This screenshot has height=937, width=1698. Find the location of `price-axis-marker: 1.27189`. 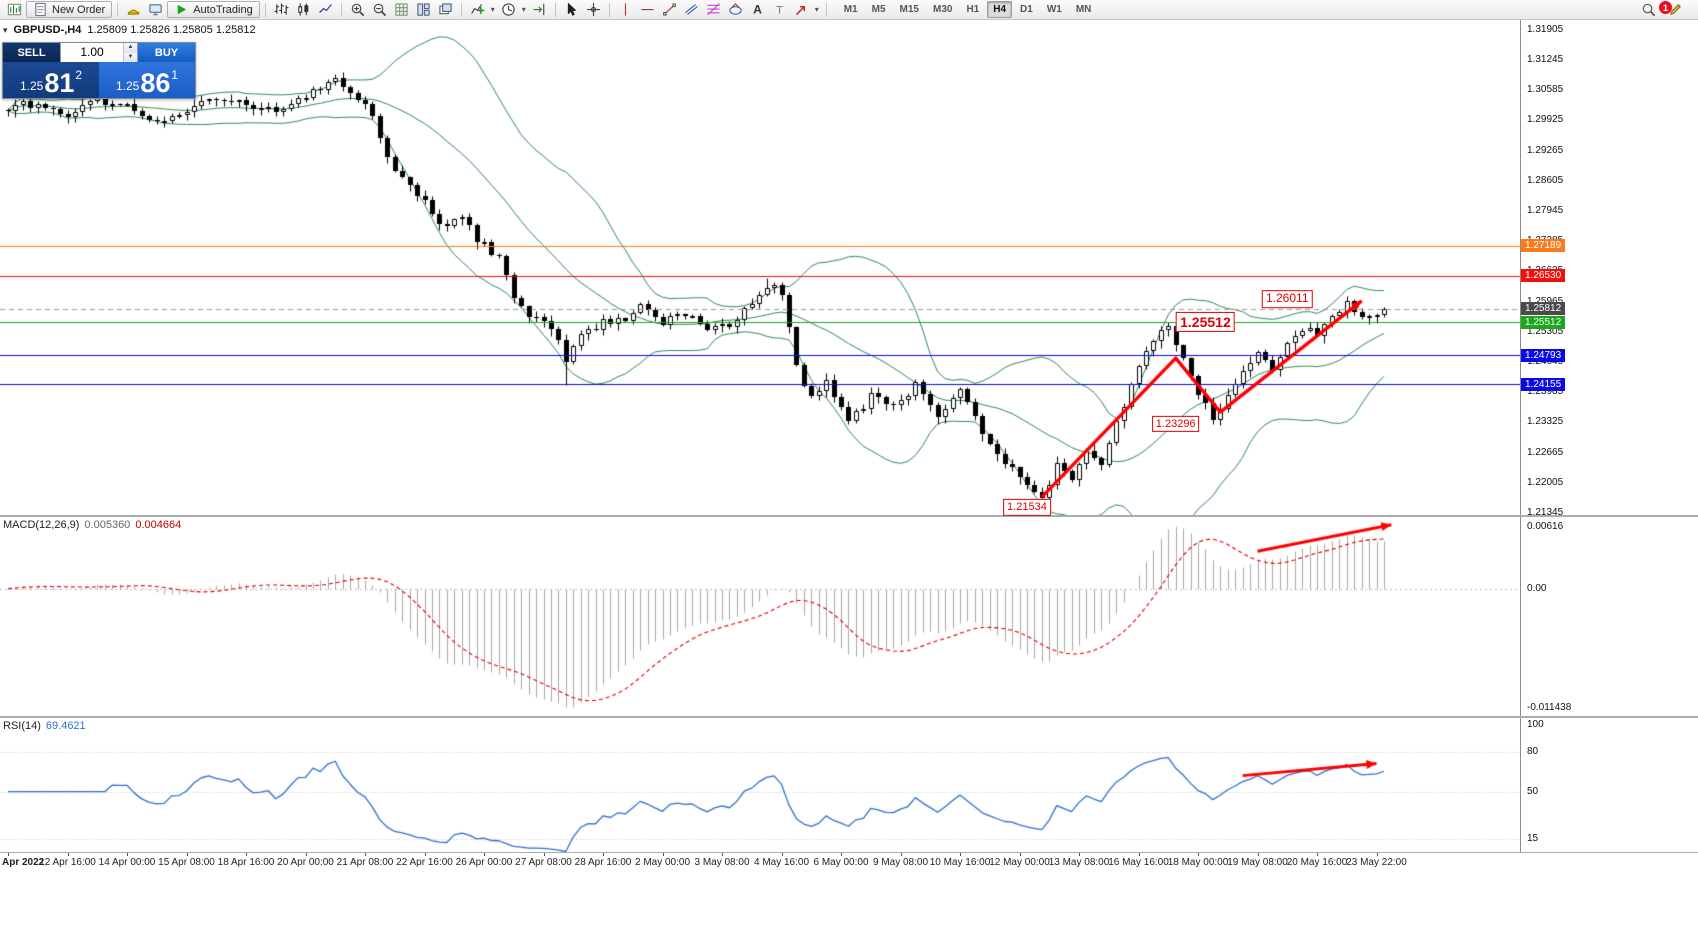

price-axis-marker: 1.27189 is located at coordinates (1543, 246).